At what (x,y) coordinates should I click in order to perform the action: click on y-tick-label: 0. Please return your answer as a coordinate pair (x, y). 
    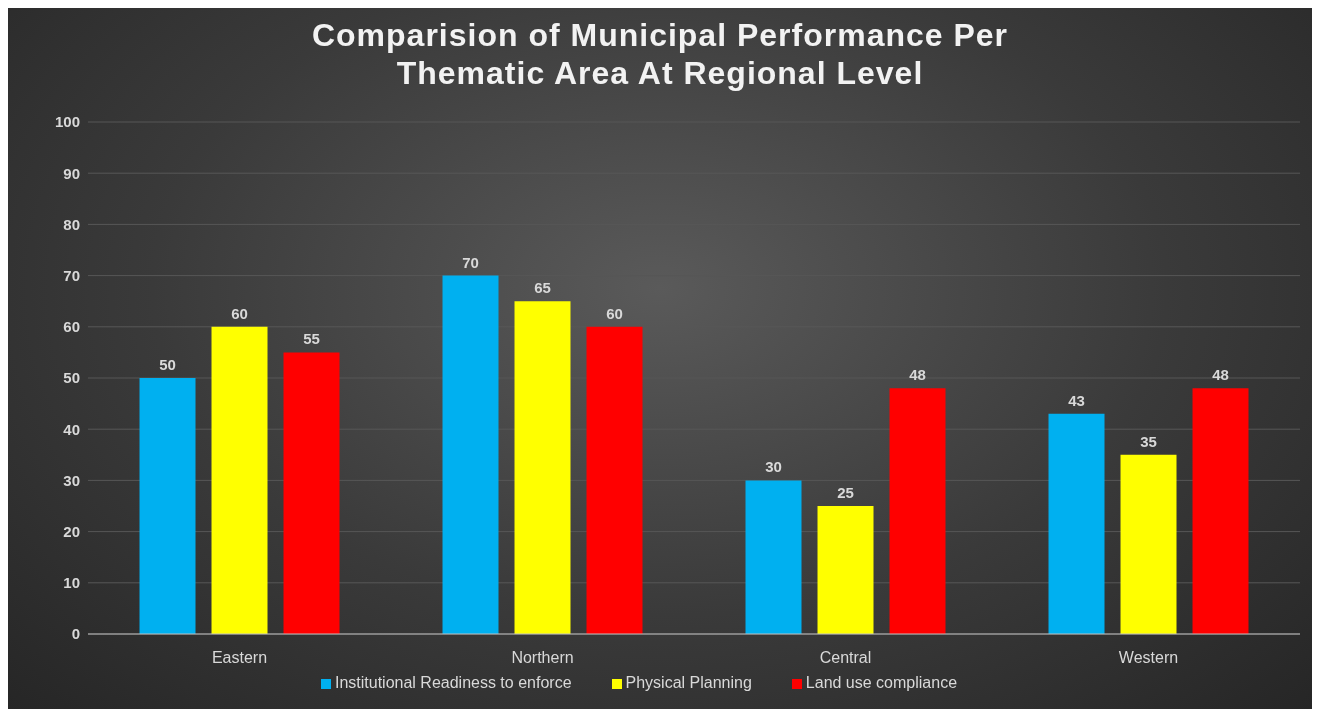
    Looking at the image, I should click on (75, 634).